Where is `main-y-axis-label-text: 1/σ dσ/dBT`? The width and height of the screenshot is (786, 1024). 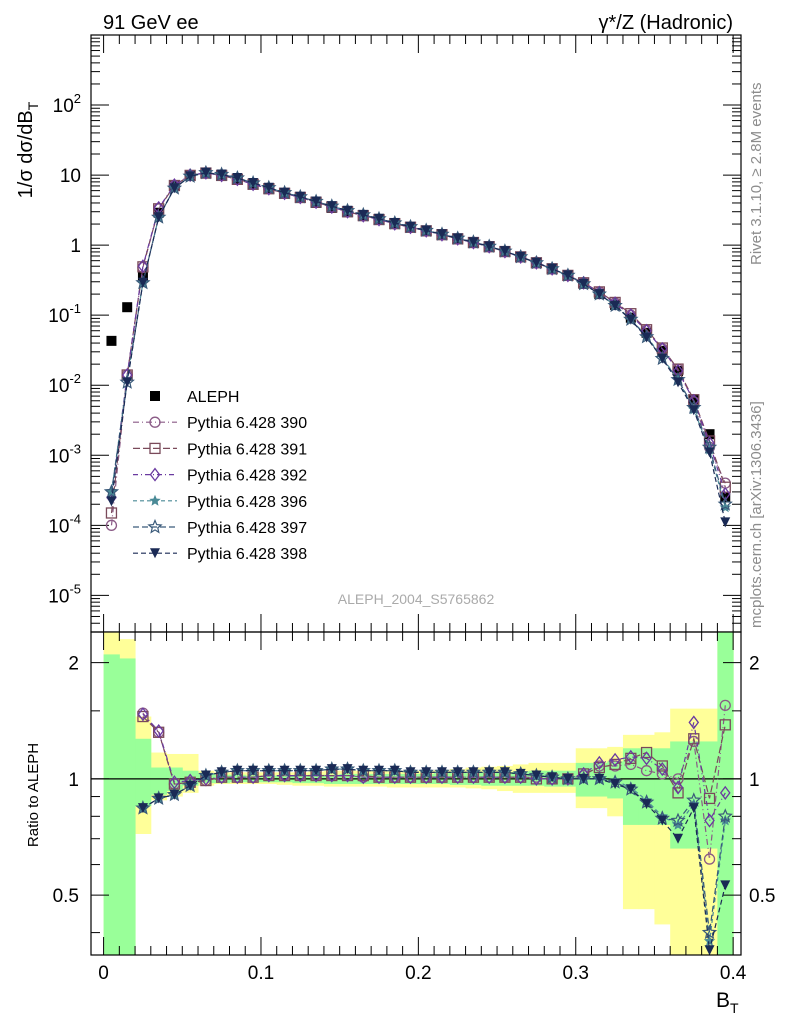
main-y-axis-label-text: 1/σ dσ/dBT is located at coordinates (28, 149).